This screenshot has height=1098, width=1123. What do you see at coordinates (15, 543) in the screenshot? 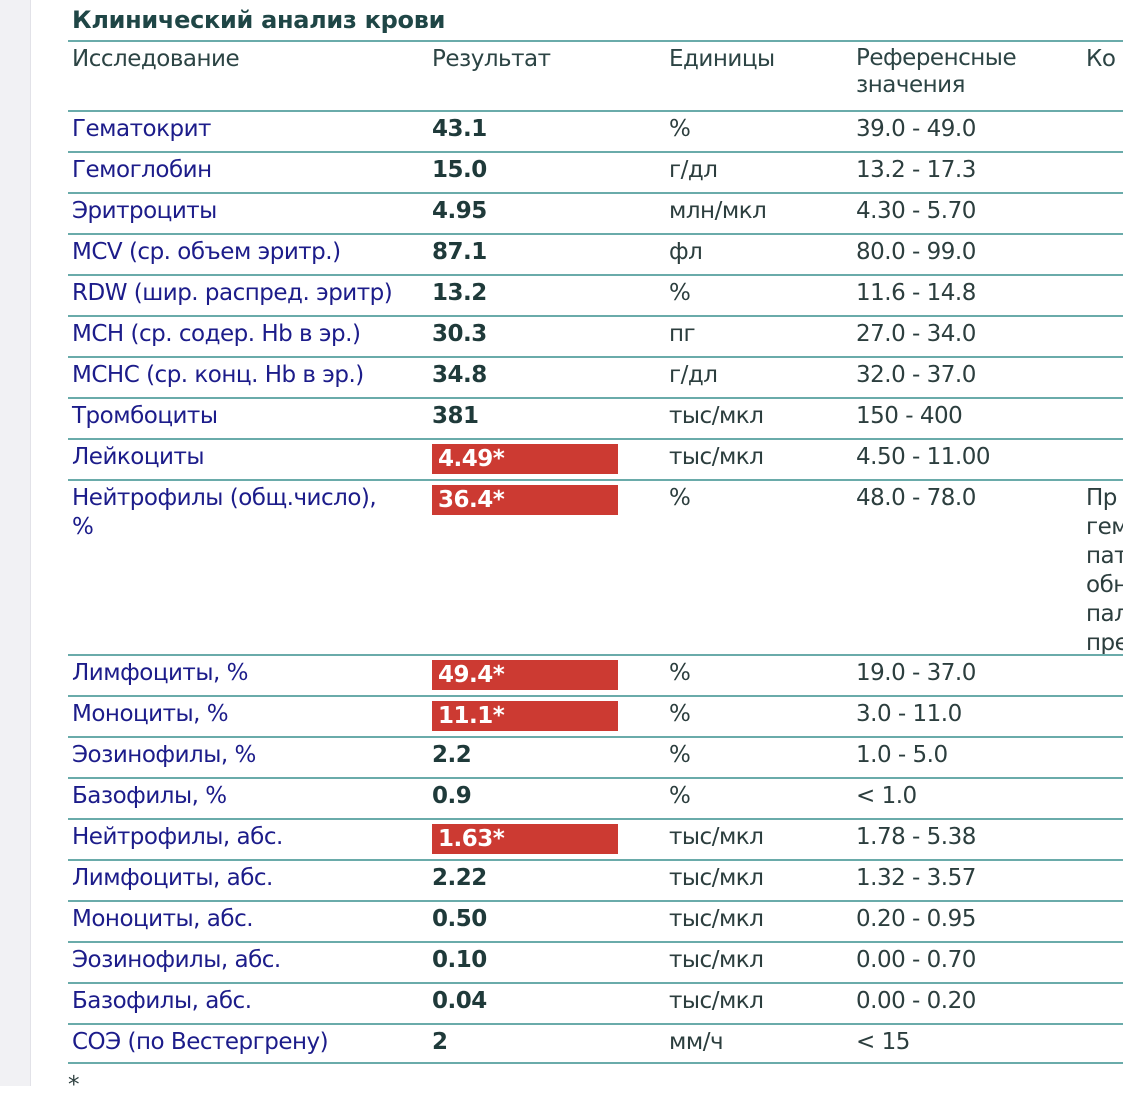
I see `left-margin-strip` at bounding box center [15, 543].